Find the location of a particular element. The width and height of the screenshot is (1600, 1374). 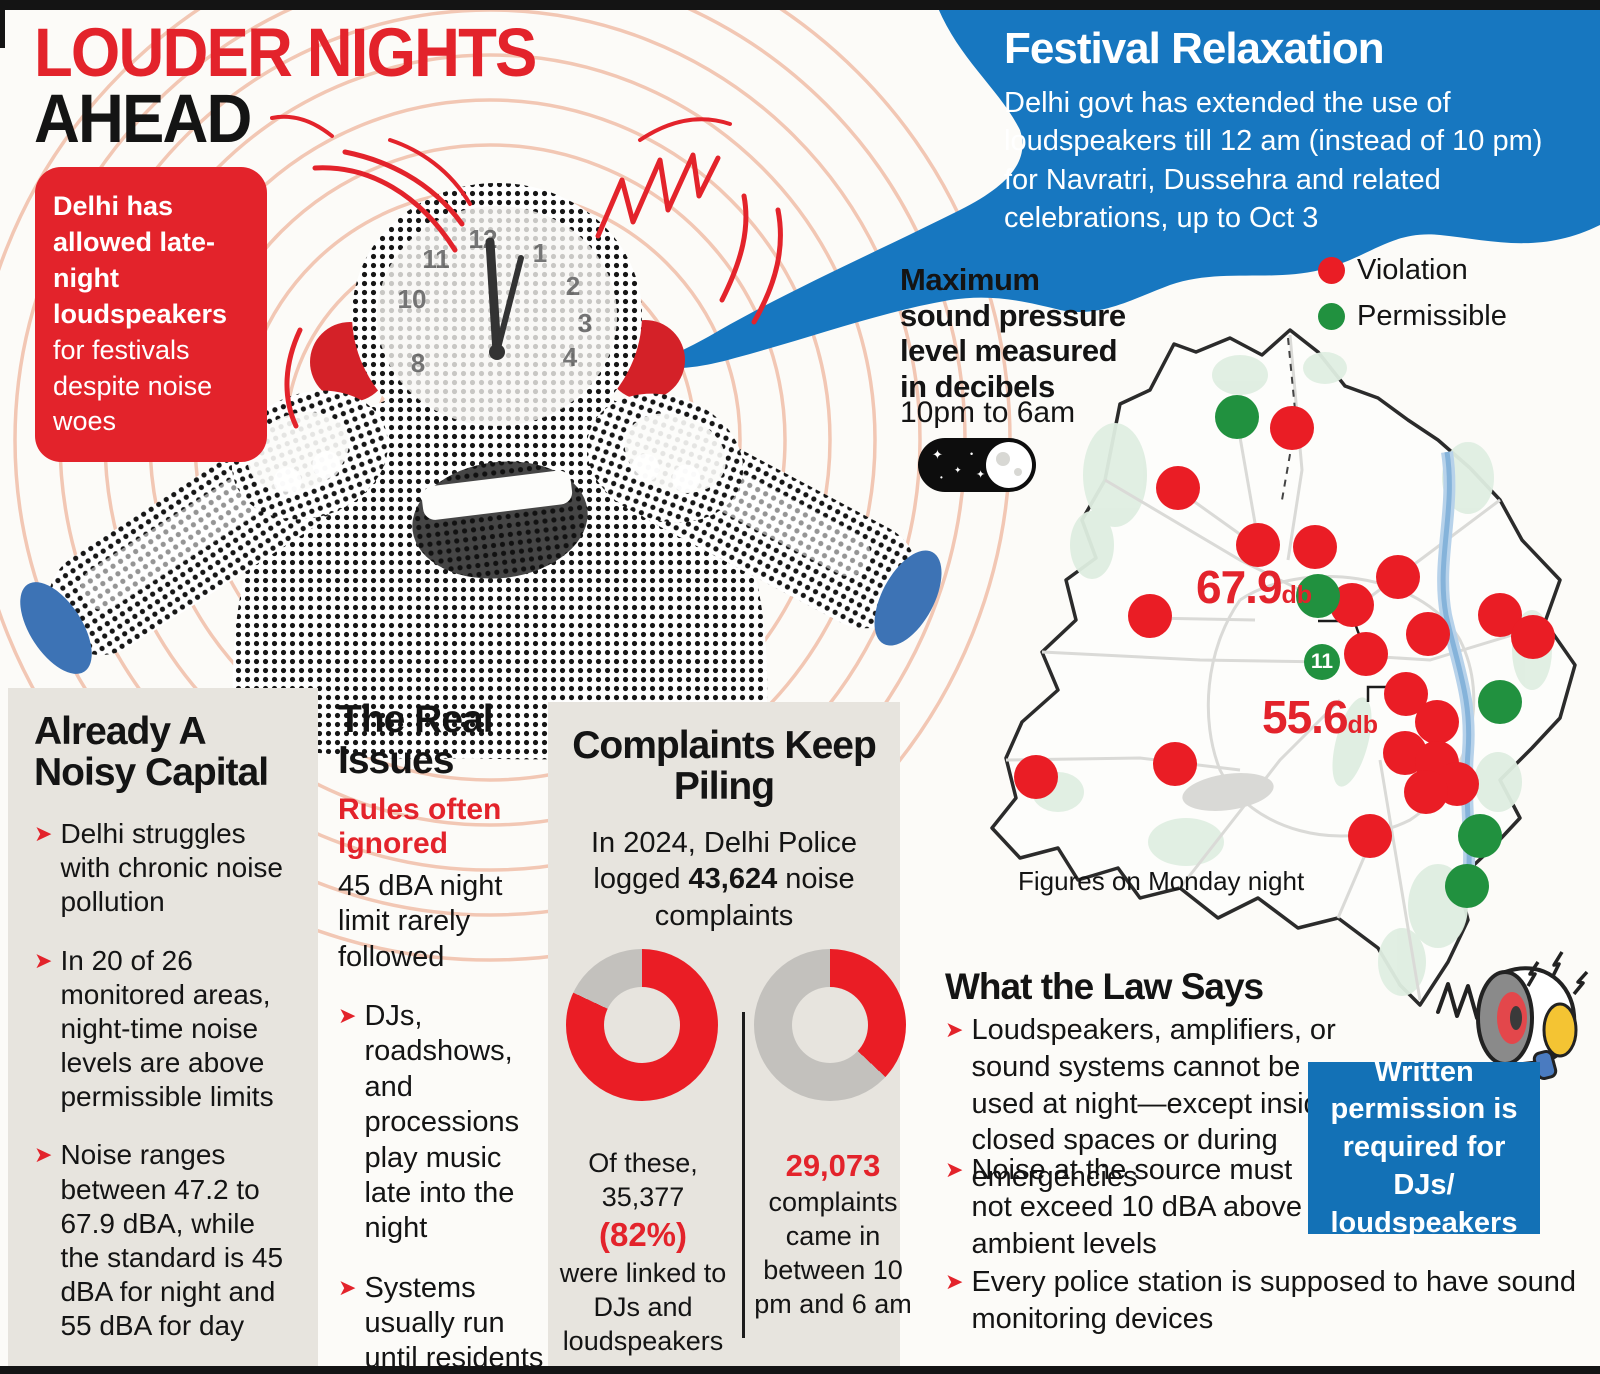

complaints-divider-line is located at coordinates (743, 1175).